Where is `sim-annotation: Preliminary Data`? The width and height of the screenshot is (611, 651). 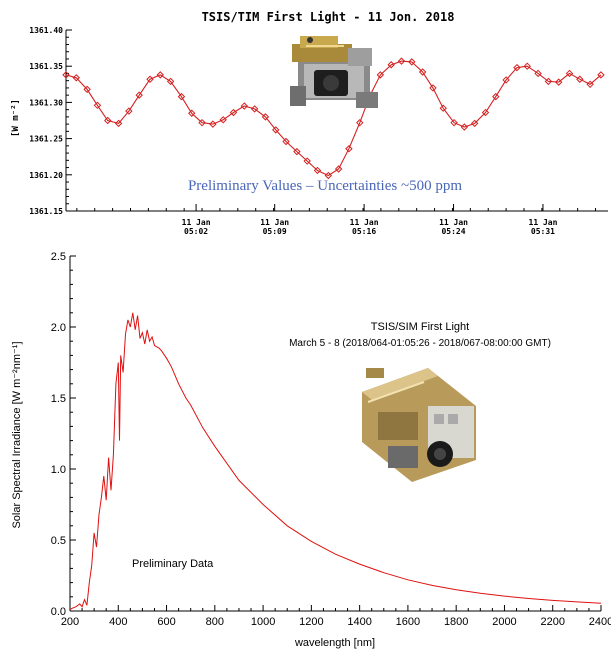 sim-annotation: Preliminary Data is located at coordinates (173, 564).